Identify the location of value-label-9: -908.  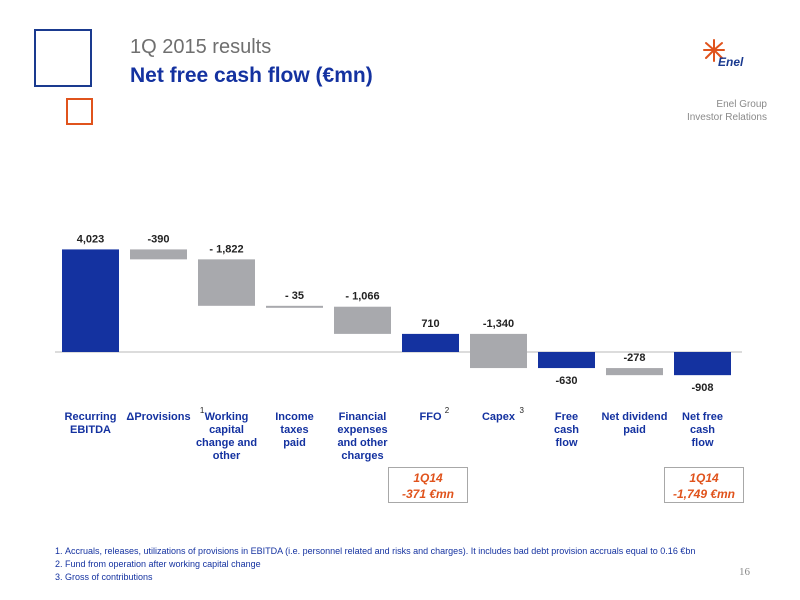
(702, 388).